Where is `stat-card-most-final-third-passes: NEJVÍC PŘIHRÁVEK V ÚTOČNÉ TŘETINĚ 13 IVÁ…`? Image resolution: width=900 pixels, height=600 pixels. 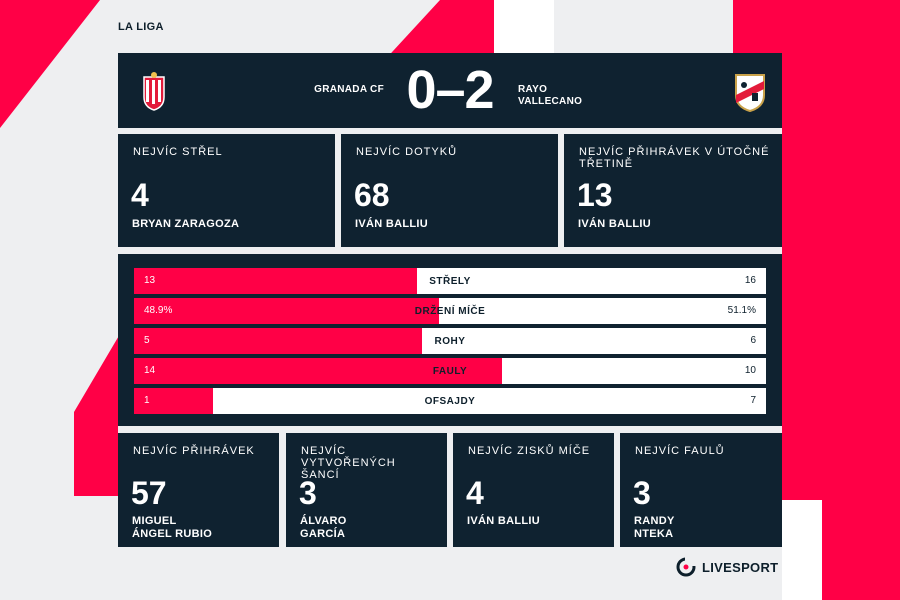 stat-card-most-final-third-passes: NEJVÍC PŘIHRÁVEK V ÚTOČNÉ TŘETINĚ 13 IVÁ… is located at coordinates (673, 190).